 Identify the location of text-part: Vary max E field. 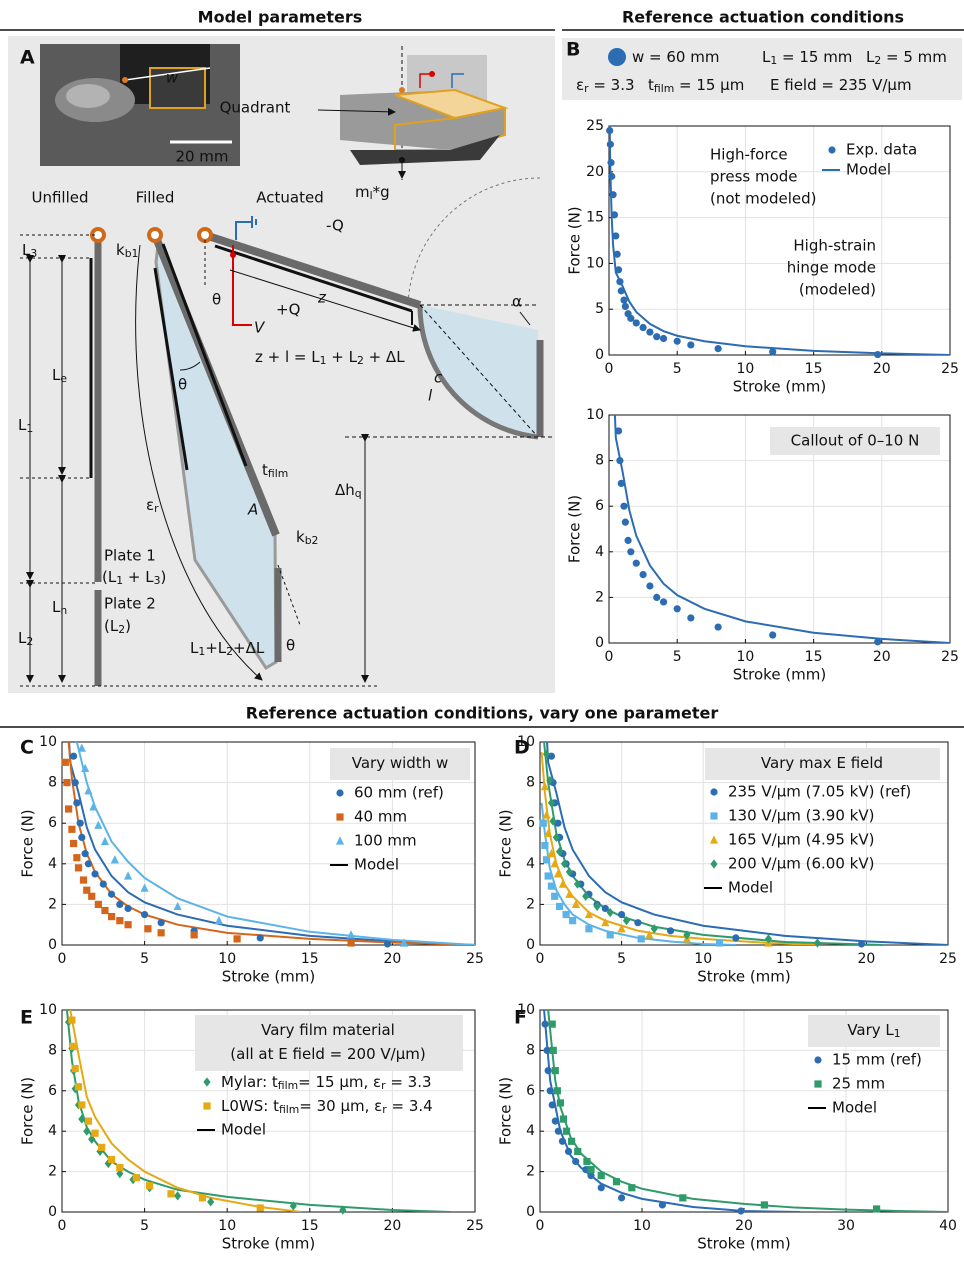
(822, 763).